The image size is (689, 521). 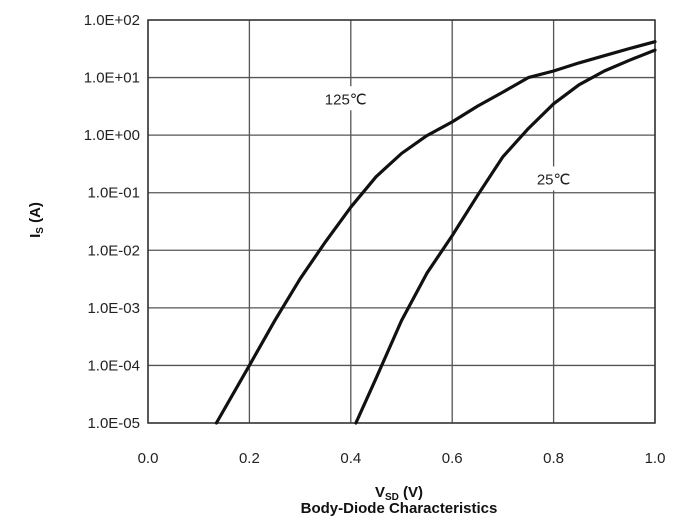 I want to click on x-tick-label: 1.0, so click(x=655, y=458).